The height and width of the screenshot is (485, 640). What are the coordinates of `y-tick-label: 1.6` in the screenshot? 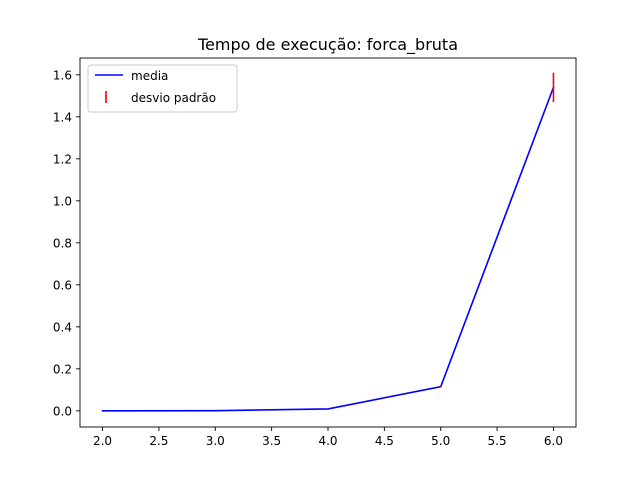 It's located at (62, 75).